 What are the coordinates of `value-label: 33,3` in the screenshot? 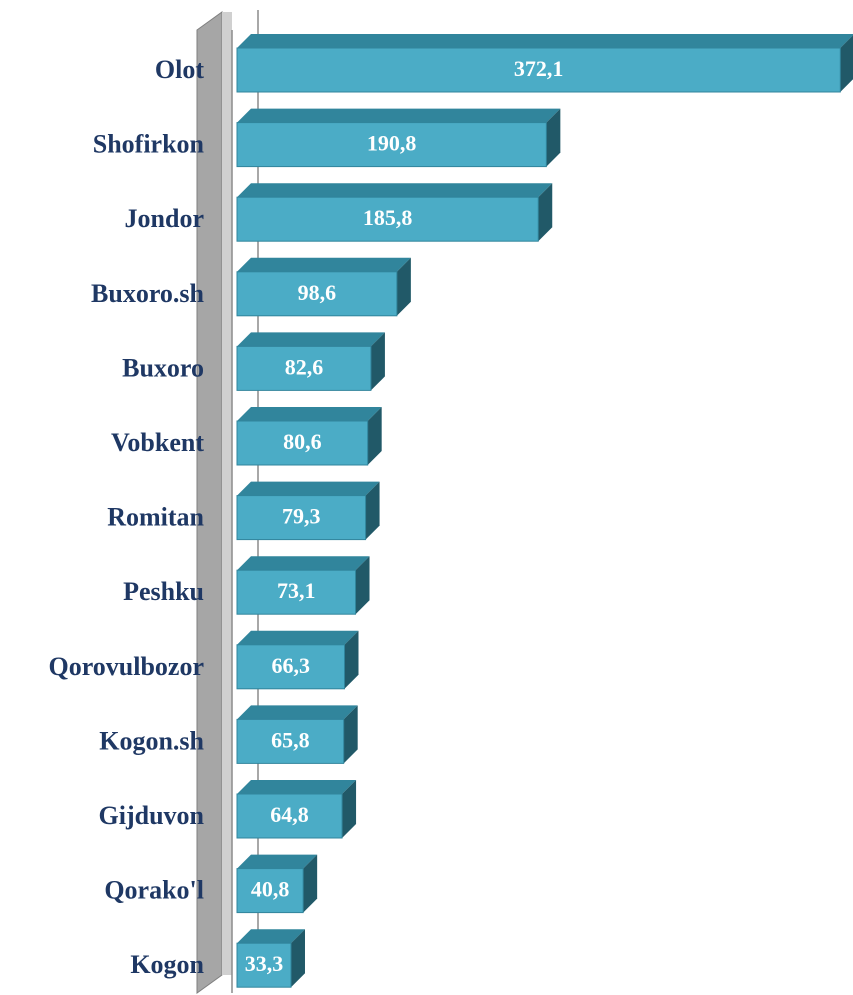 It's located at (264, 963).